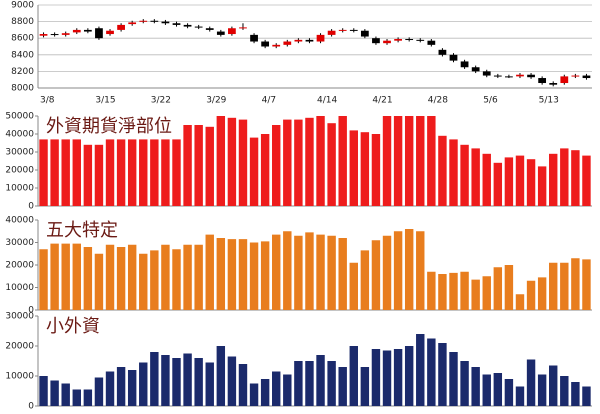 Image resolution: width=600 pixels, height=414 pixels. What do you see at coordinates (82, 230) in the screenshot?
I see `panel-title: 五大特定` at bounding box center [82, 230].